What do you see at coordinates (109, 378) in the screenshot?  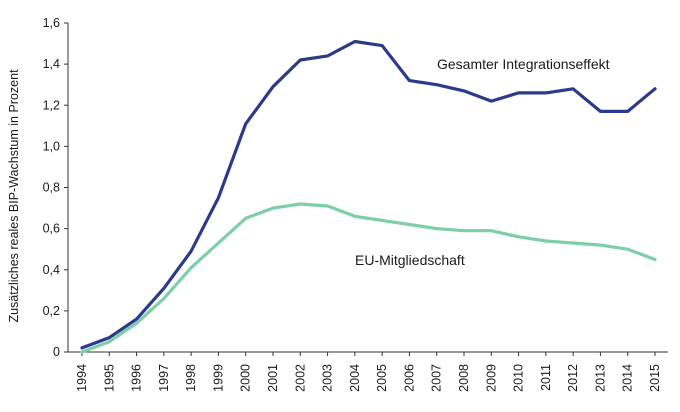 I see `x-tick-label: 1995` at bounding box center [109, 378].